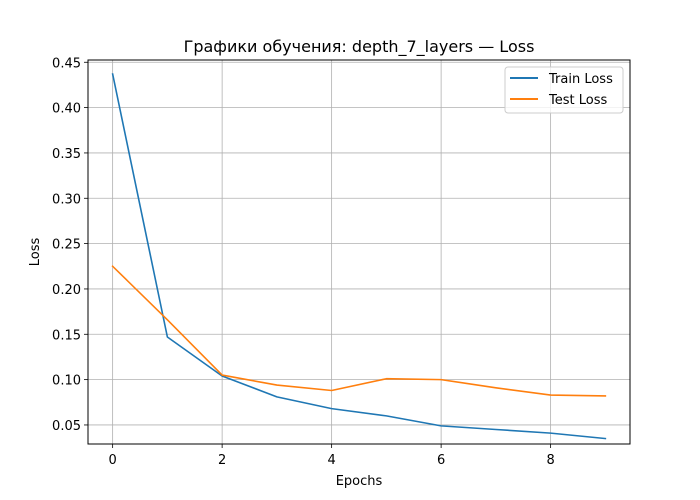  I want to click on x-tick-label: 4, so click(331, 460).